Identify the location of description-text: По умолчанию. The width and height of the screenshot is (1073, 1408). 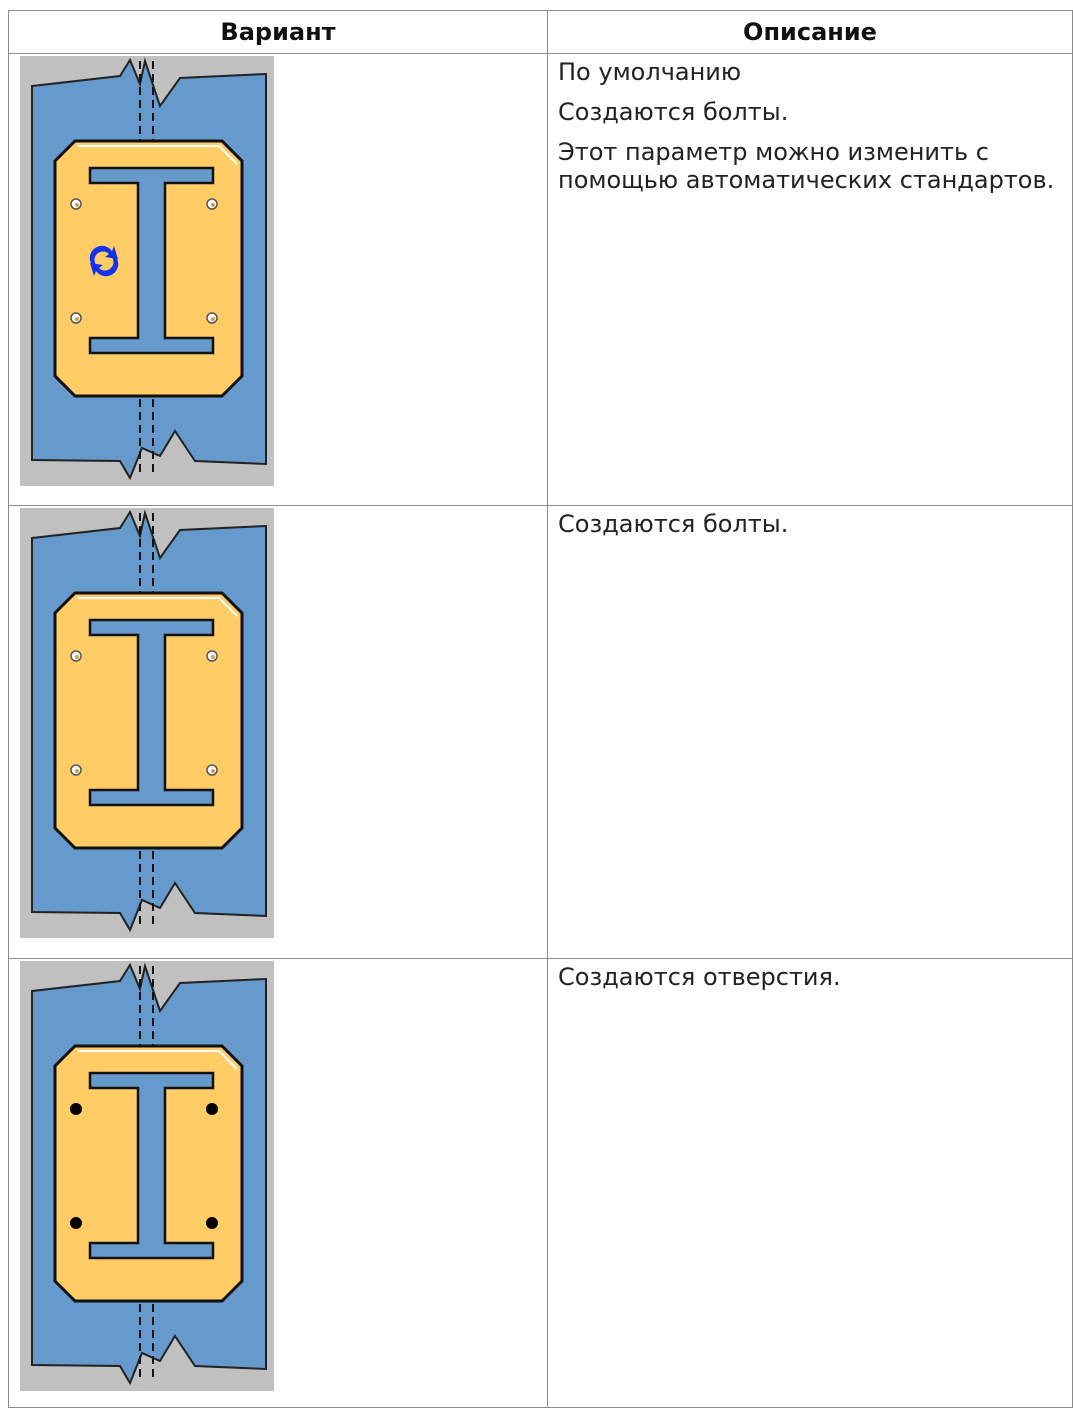
(650, 72).